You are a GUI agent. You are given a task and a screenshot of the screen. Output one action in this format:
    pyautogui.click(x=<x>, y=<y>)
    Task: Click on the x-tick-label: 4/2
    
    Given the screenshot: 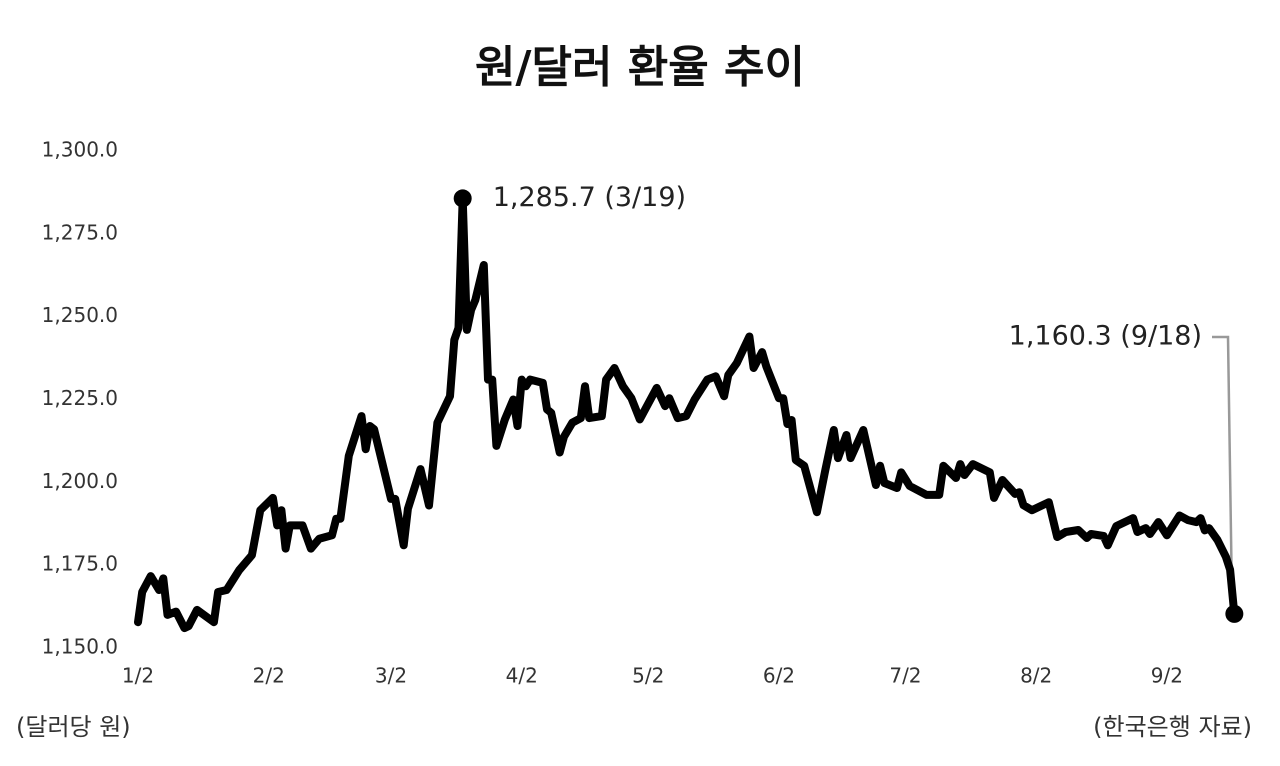 What is the action you would take?
    pyautogui.click(x=522, y=676)
    